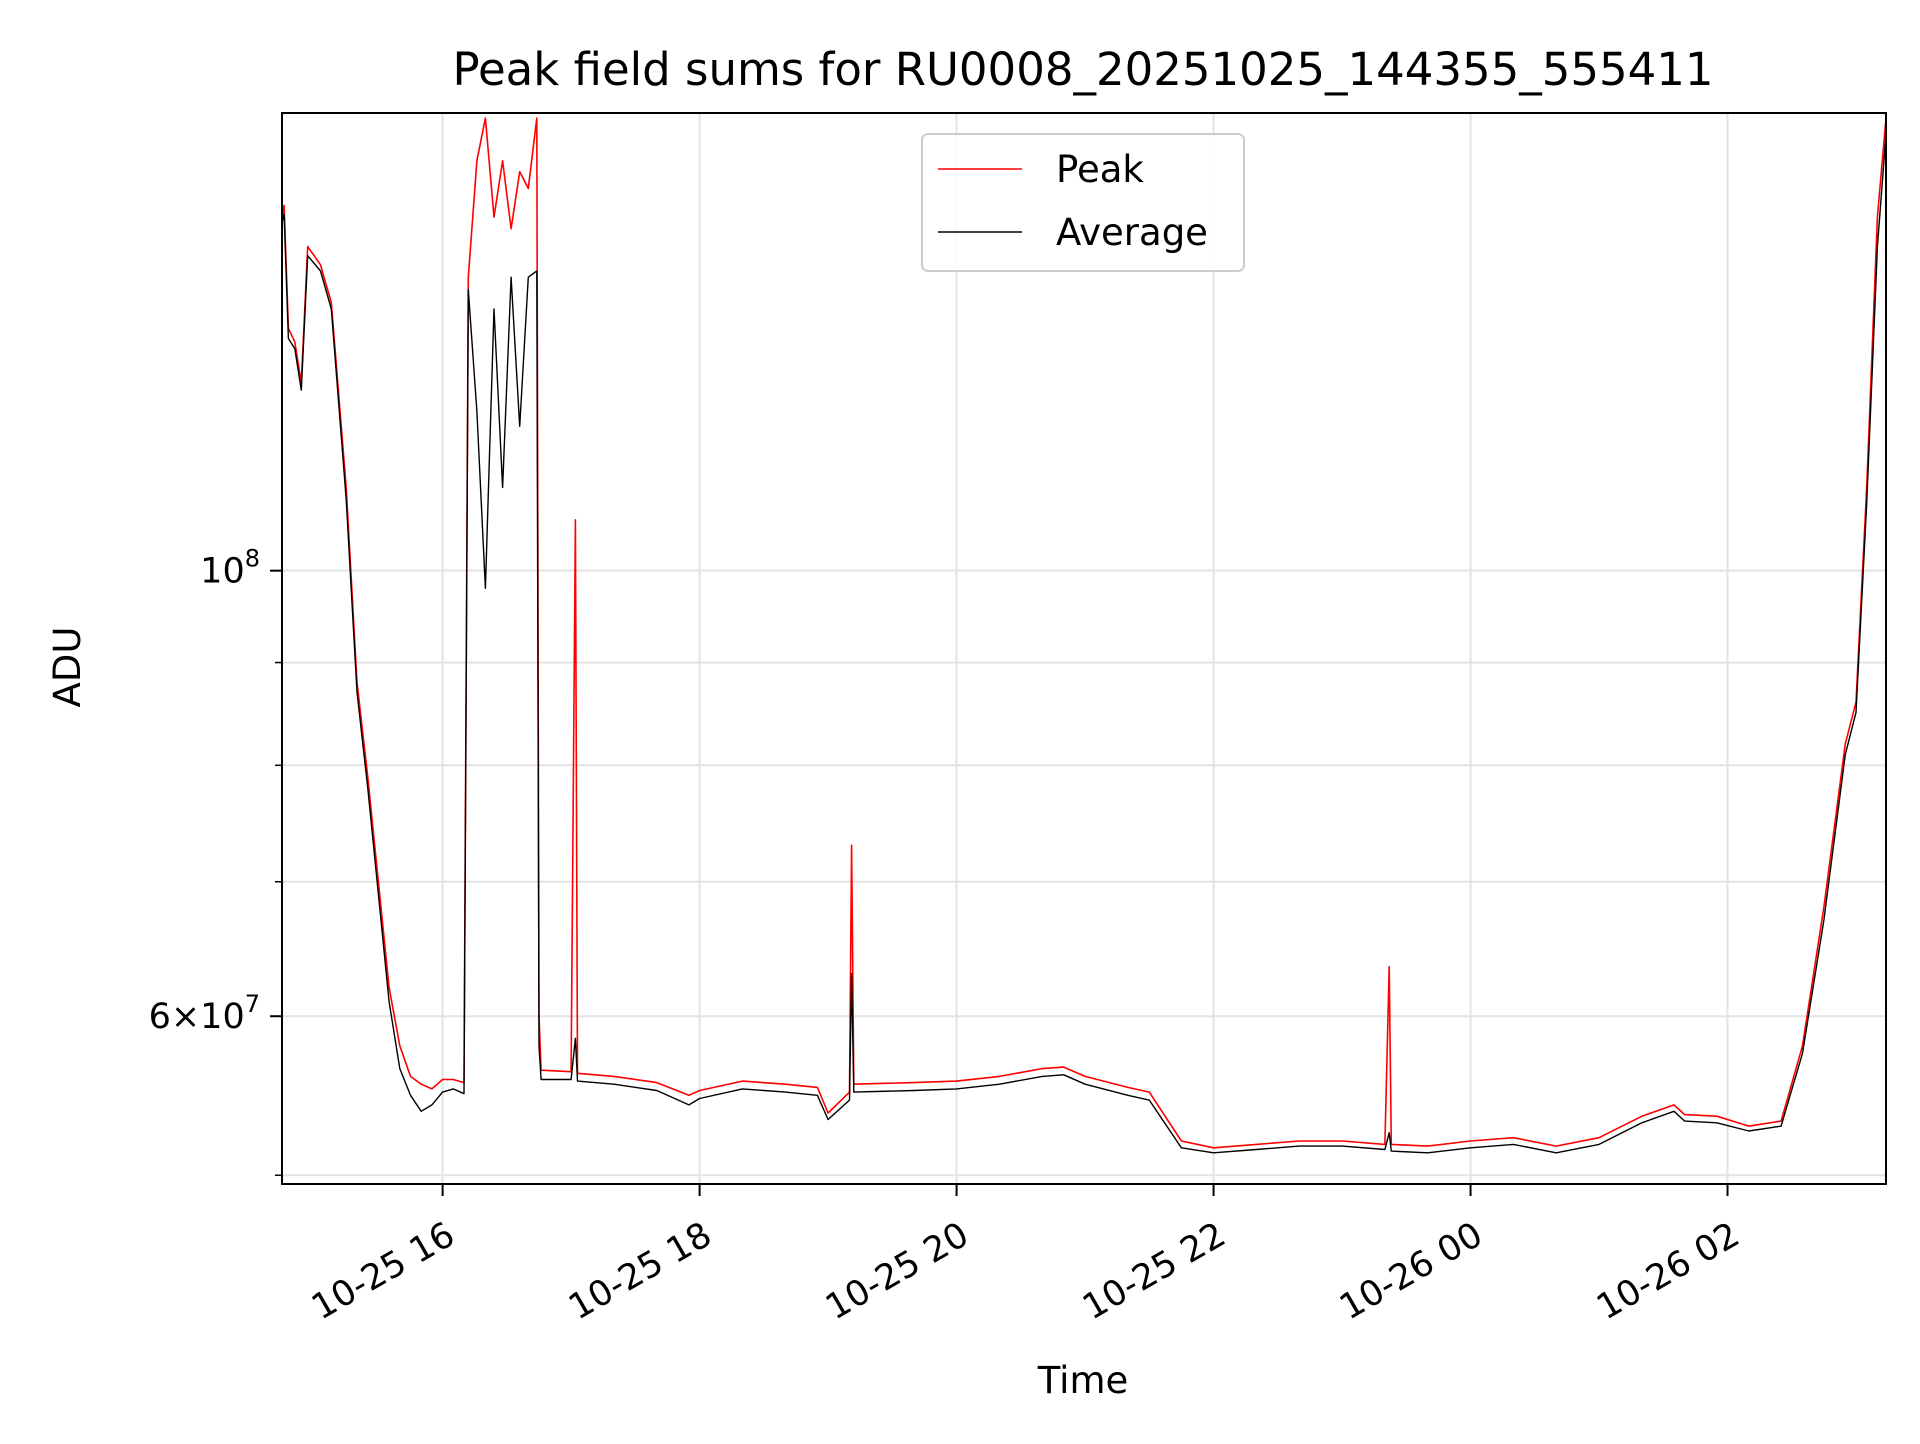 The image size is (1920, 1444). What do you see at coordinates (204, 1013) in the screenshot?
I see `y-tick-label: 6×107` at bounding box center [204, 1013].